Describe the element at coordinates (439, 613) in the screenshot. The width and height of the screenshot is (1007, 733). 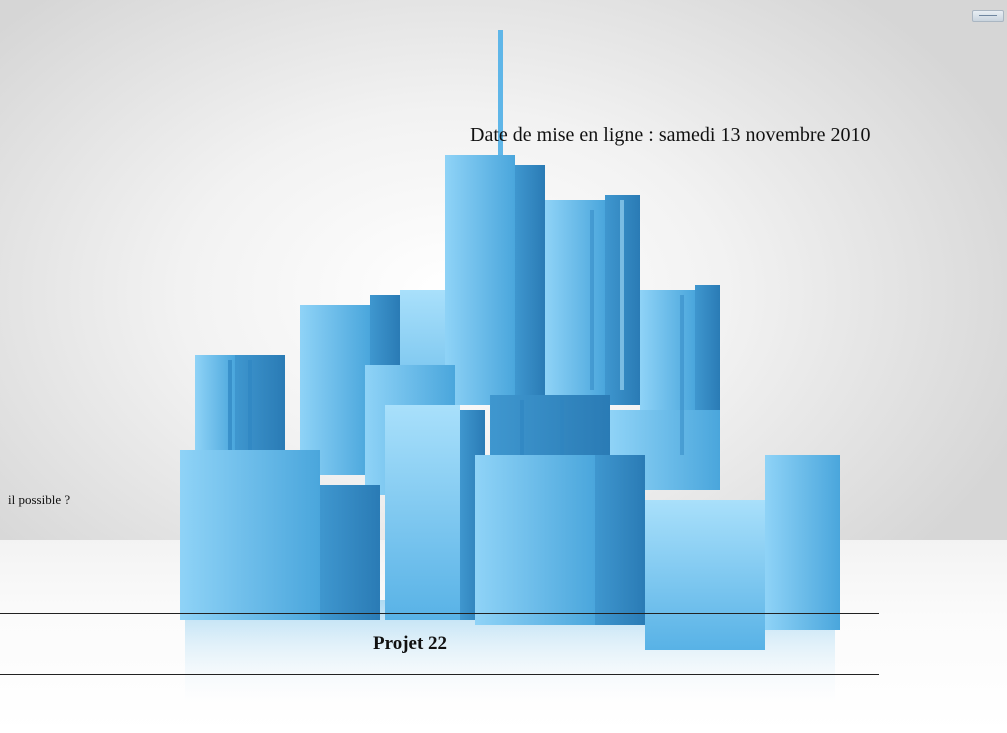
I see `divider-top` at that location.